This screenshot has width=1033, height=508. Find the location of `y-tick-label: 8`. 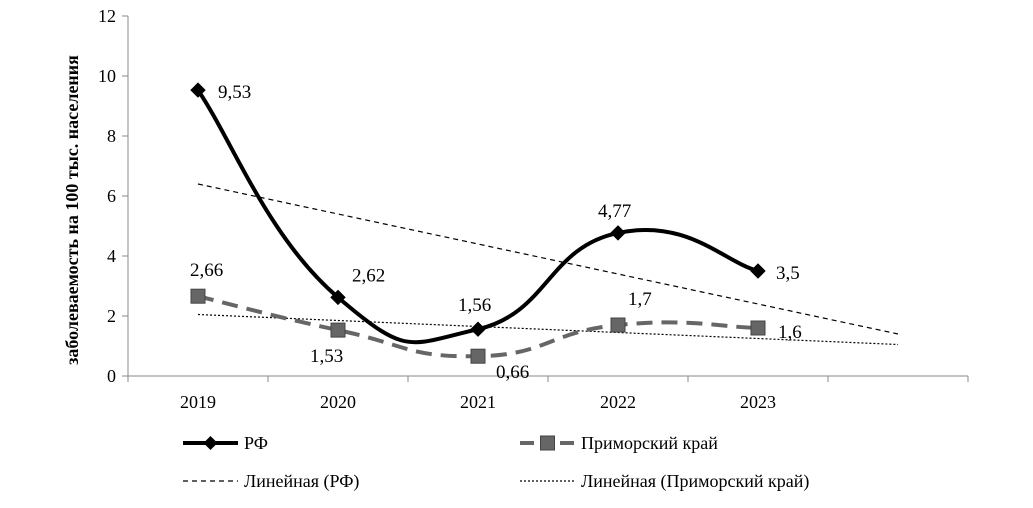

y-tick-label: 8 is located at coordinates (111, 136).